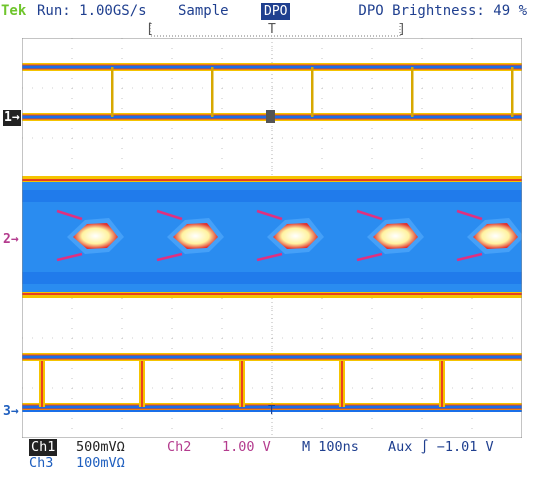 This screenshot has width=537, height=477. I want to click on record-left-bracket: [, so click(150, 29).